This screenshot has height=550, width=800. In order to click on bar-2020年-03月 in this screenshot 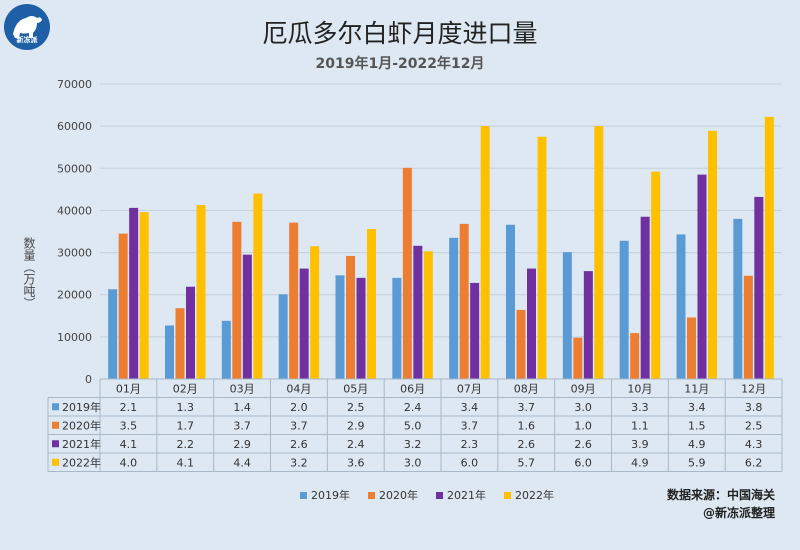, I will do `click(237, 300)`.